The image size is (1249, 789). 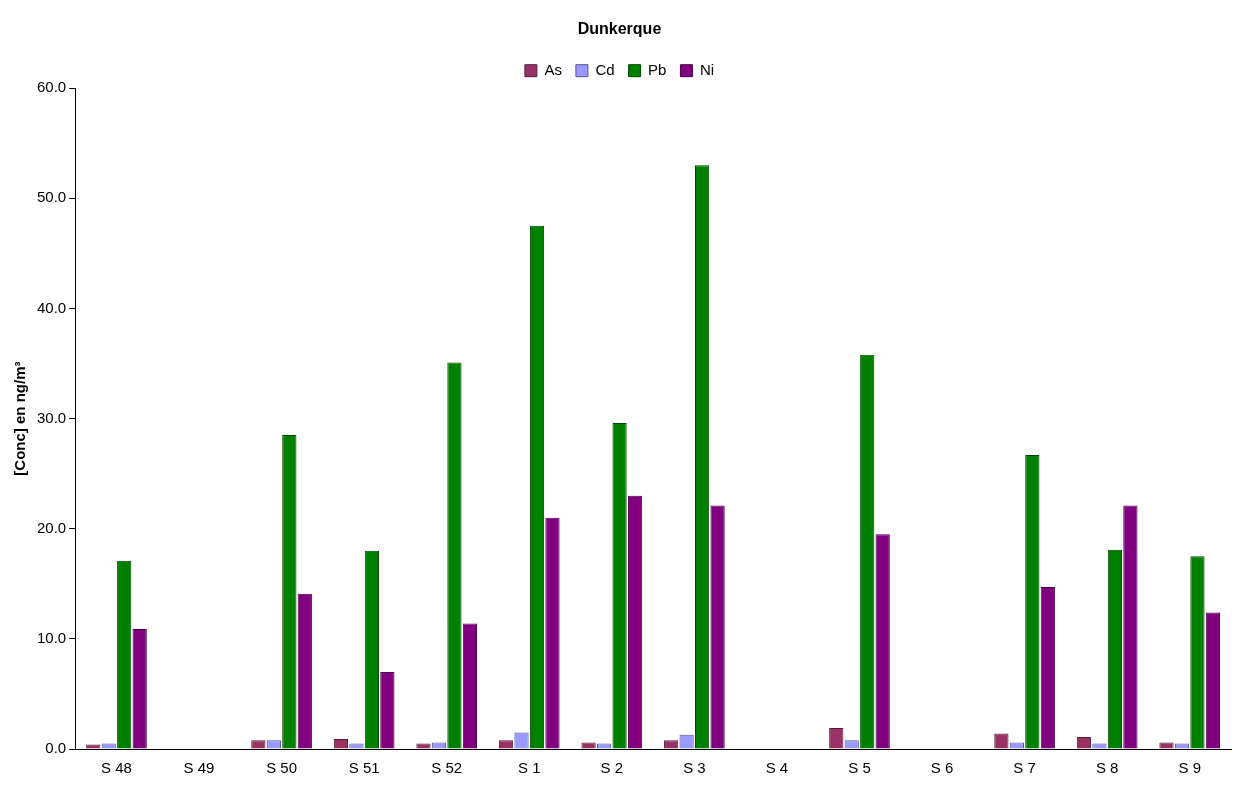 What do you see at coordinates (942, 768) in the screenshot?
I see `x-tick-label: S 6` at bounding box center [942, 768].